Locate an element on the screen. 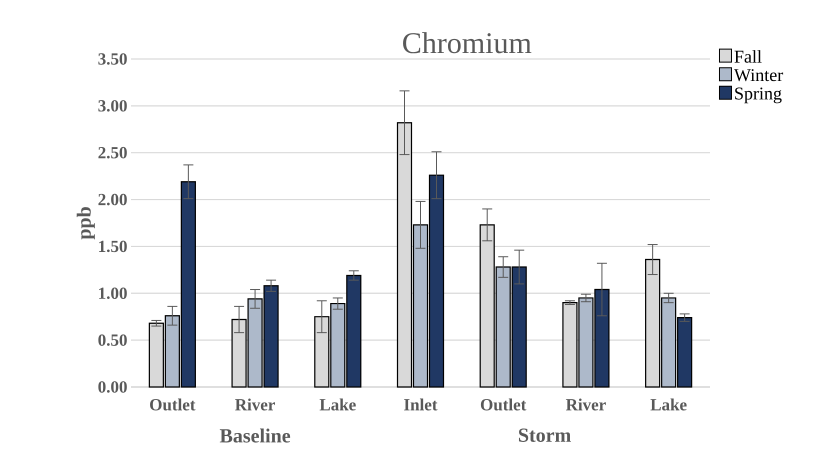 Image resolution: width=817 pixels, height=465 pixels. legend-label: Fall is located at coordinates (748, 56).